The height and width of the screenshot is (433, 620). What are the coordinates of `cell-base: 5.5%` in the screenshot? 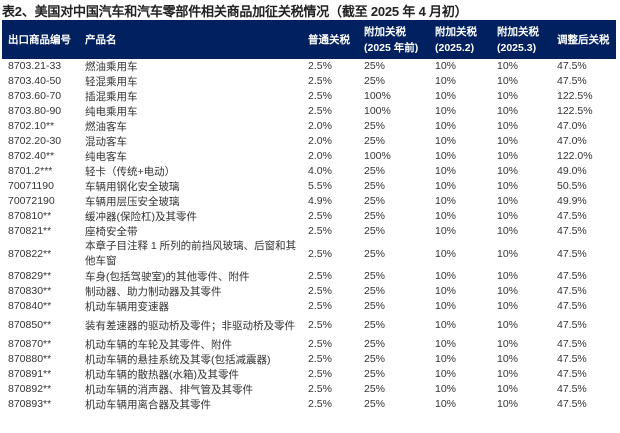 It's located at (320, 186).